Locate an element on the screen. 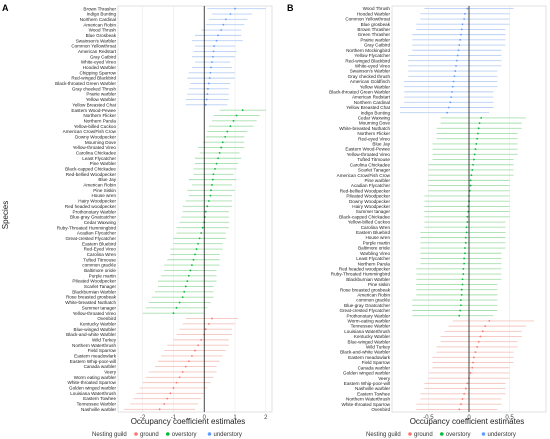 This screenshot has width=550, height=439. panel-a-species-label: Rose breasted grosbeak is located at coordinates (91, 297).